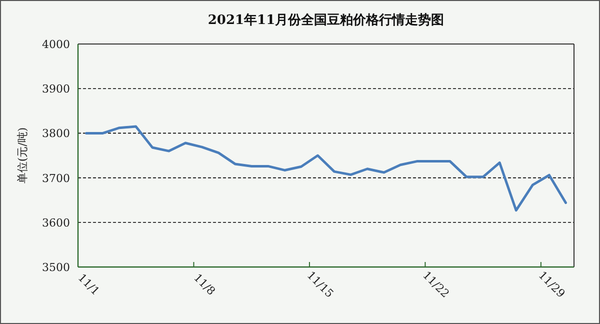 The height and width of the screenshot is (324, 600). What do you see at coordinates (56, 133) in the screenshot?
I see `y-tick-label: 3800` at bounding box center [56, 133].